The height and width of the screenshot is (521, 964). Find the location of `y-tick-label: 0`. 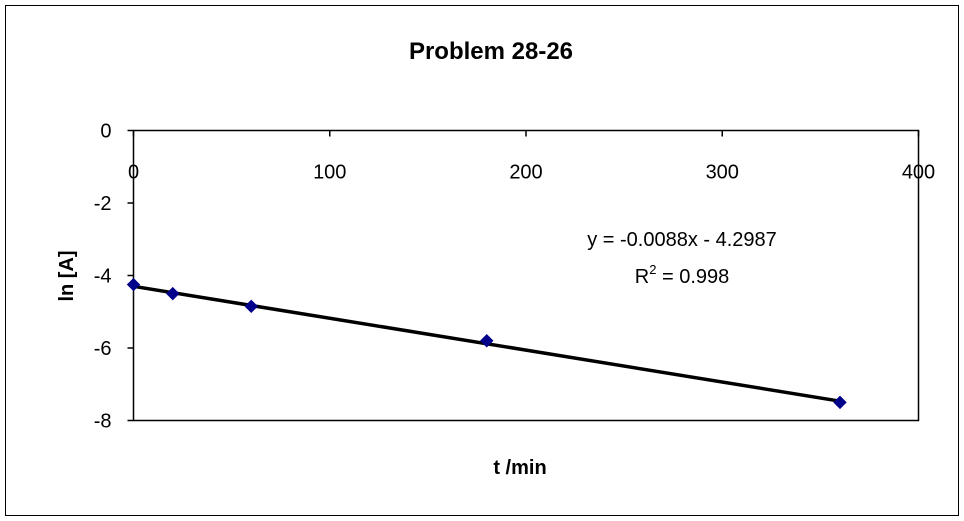

y-tick-label: 0 is located at coordinates (105, 132).